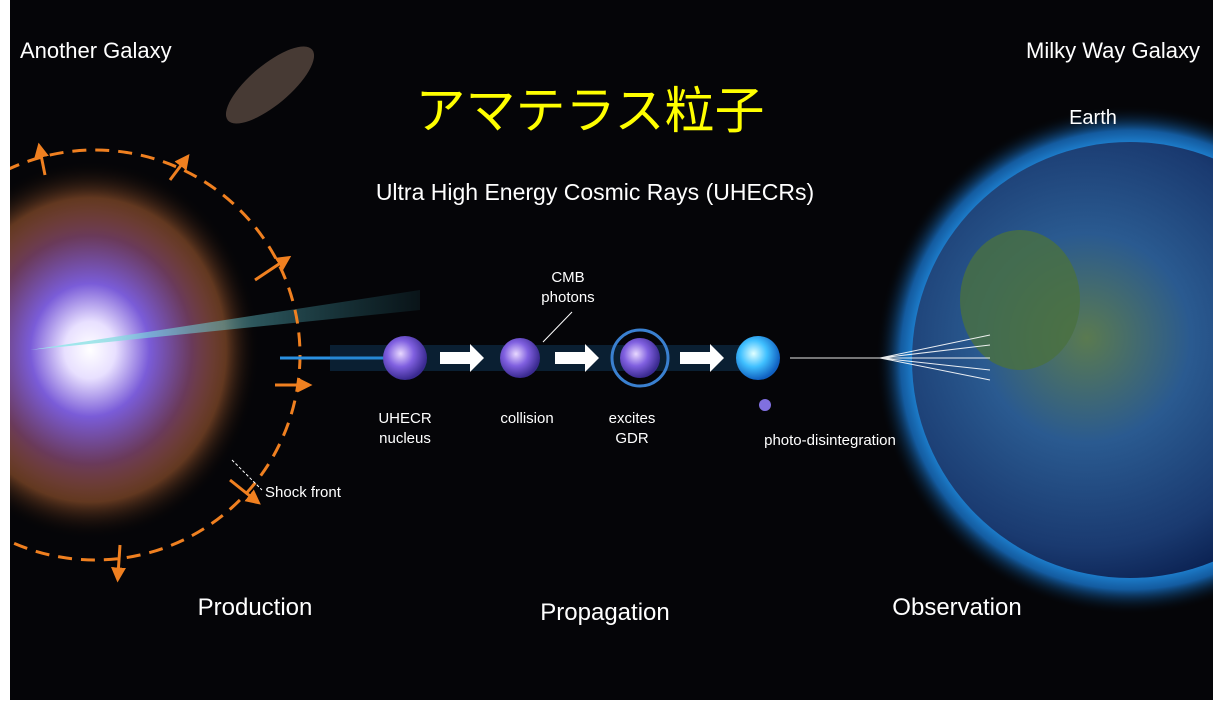 The image size is (1213, 711). I want to click on step-label: UHECR, so click(405, 418).